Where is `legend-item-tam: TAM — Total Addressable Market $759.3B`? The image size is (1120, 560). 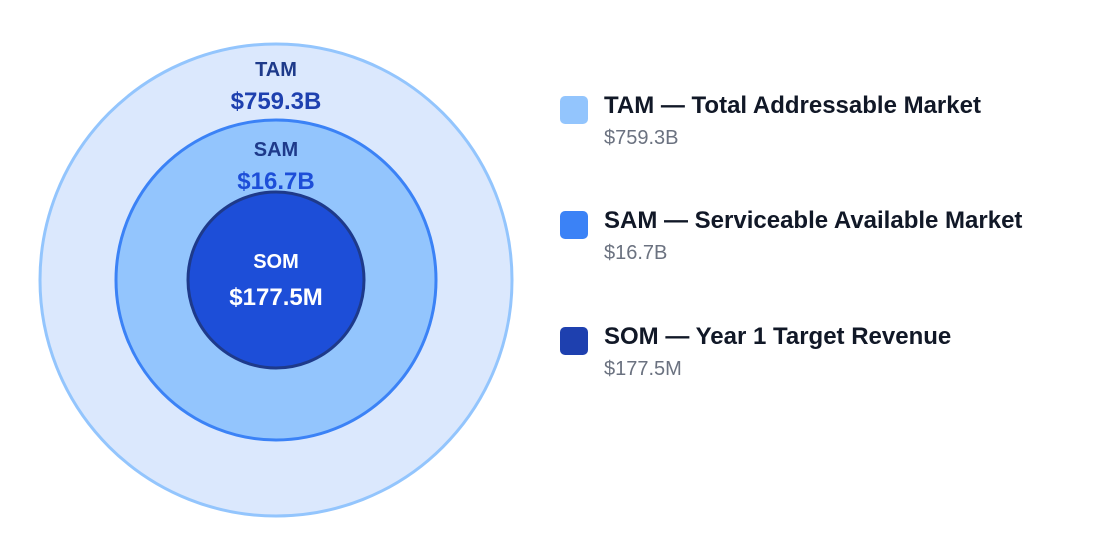 legend-item-tam: TAM — Total Addressable Market $759.3B is located at coordinates (830, 122).